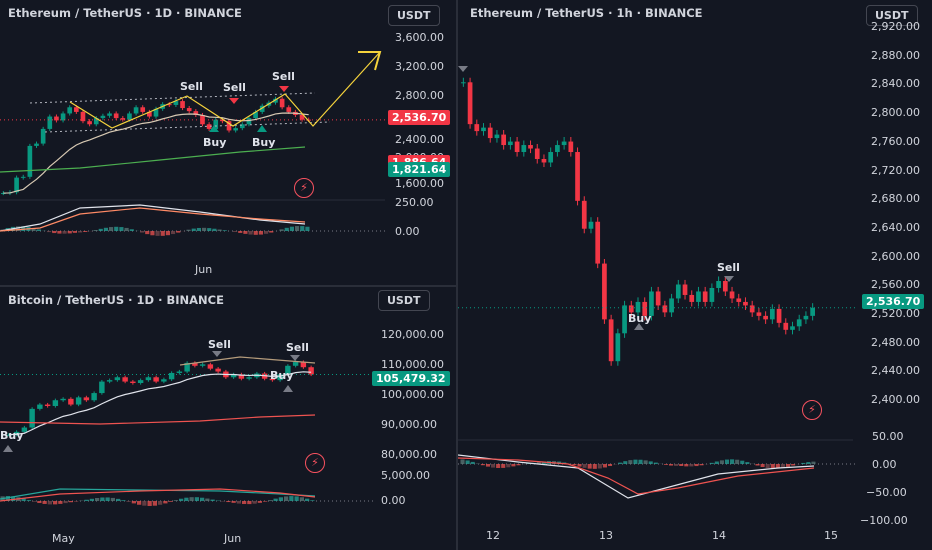  Describe the element at coordinates (295, 358) in the screenshot. I see `btc-daily-sell-marker` at that location.